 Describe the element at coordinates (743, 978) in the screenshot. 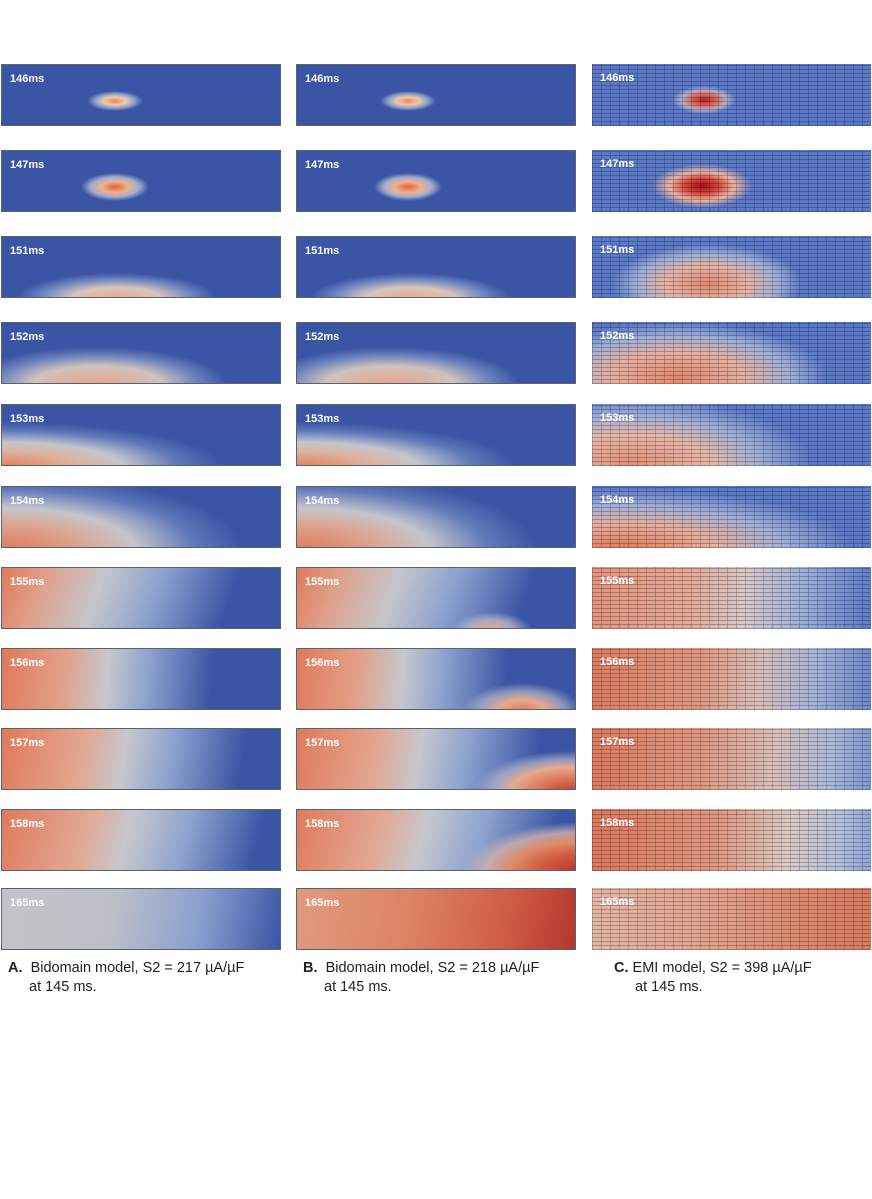

I see `caption-c: C. EMI model, S2 = 398 µA/µF at 145 ms.` at that location.